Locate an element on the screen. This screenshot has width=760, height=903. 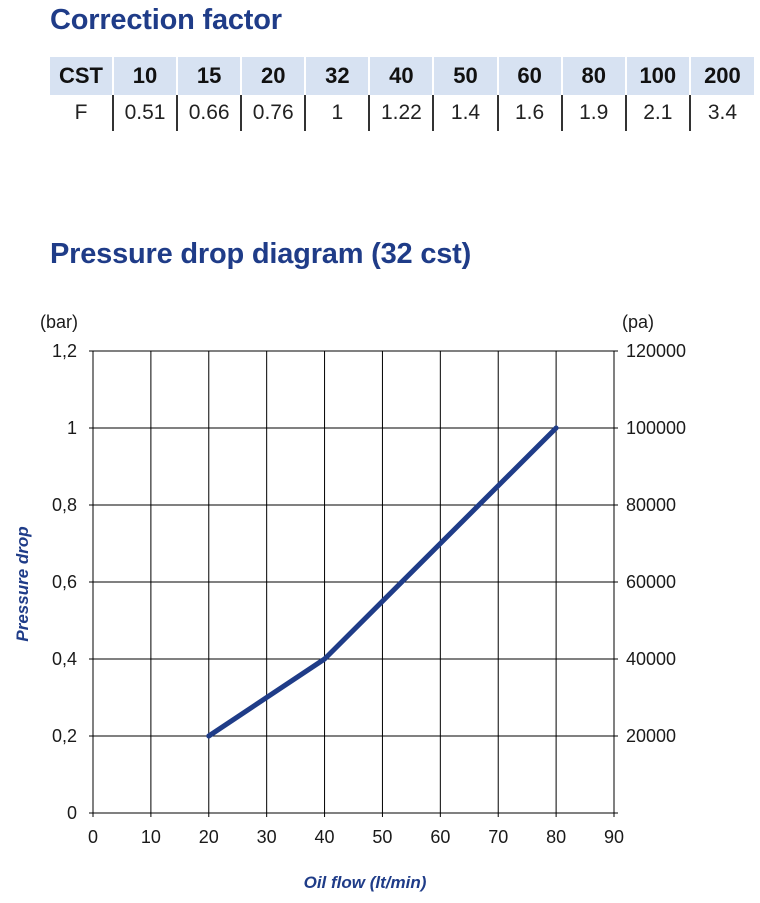
cst-header-cell: 100 is located at coordinates (657, 76).